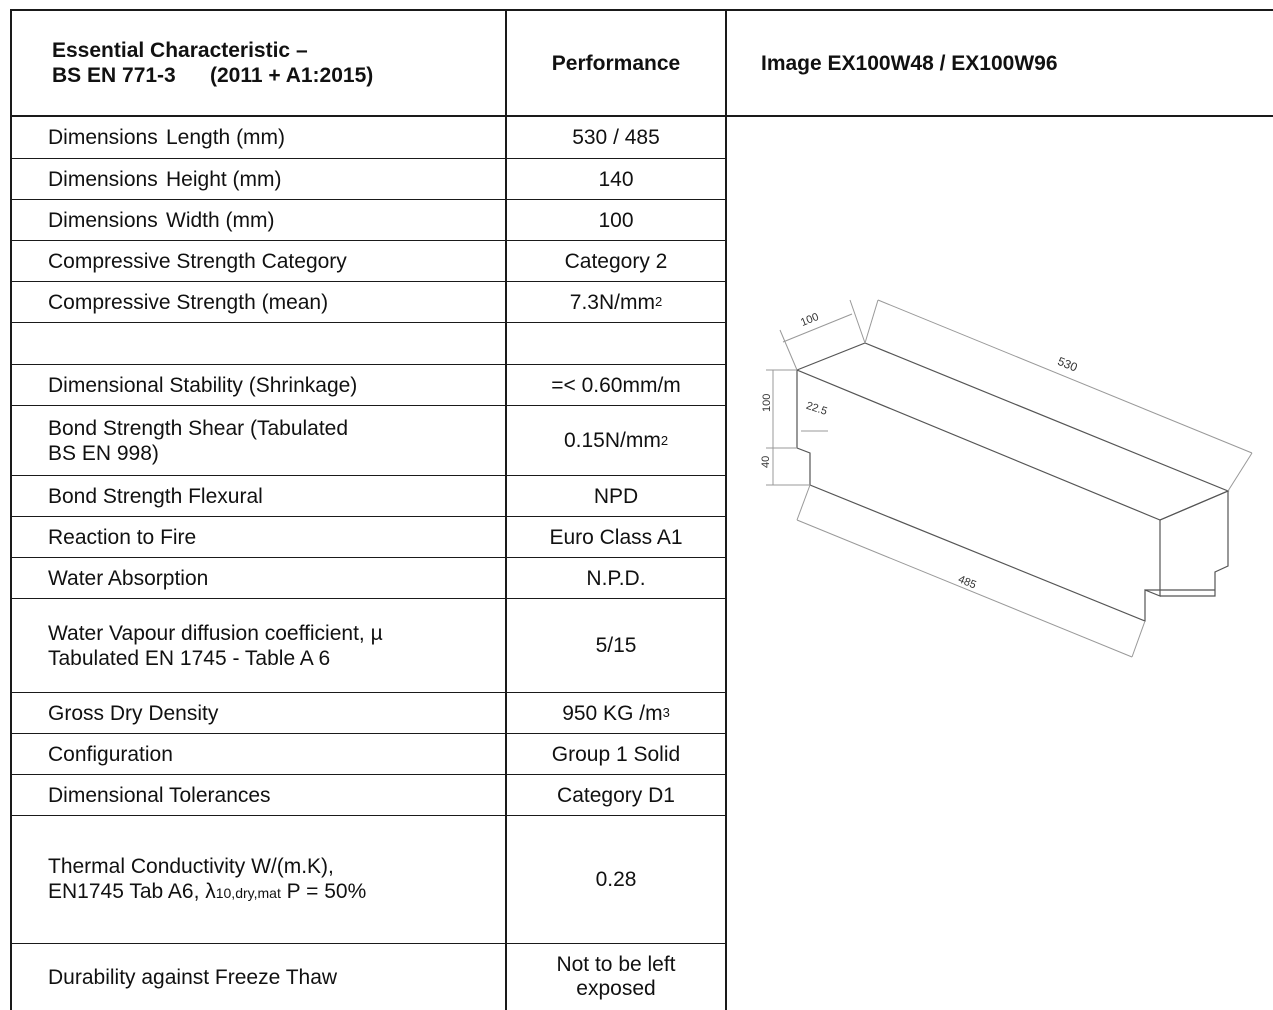 The width and height of the screenshot is (1273, 1010). I want to click on row-label-line1: Thermal Conductivity W/(m.K),, so click(191, 866).